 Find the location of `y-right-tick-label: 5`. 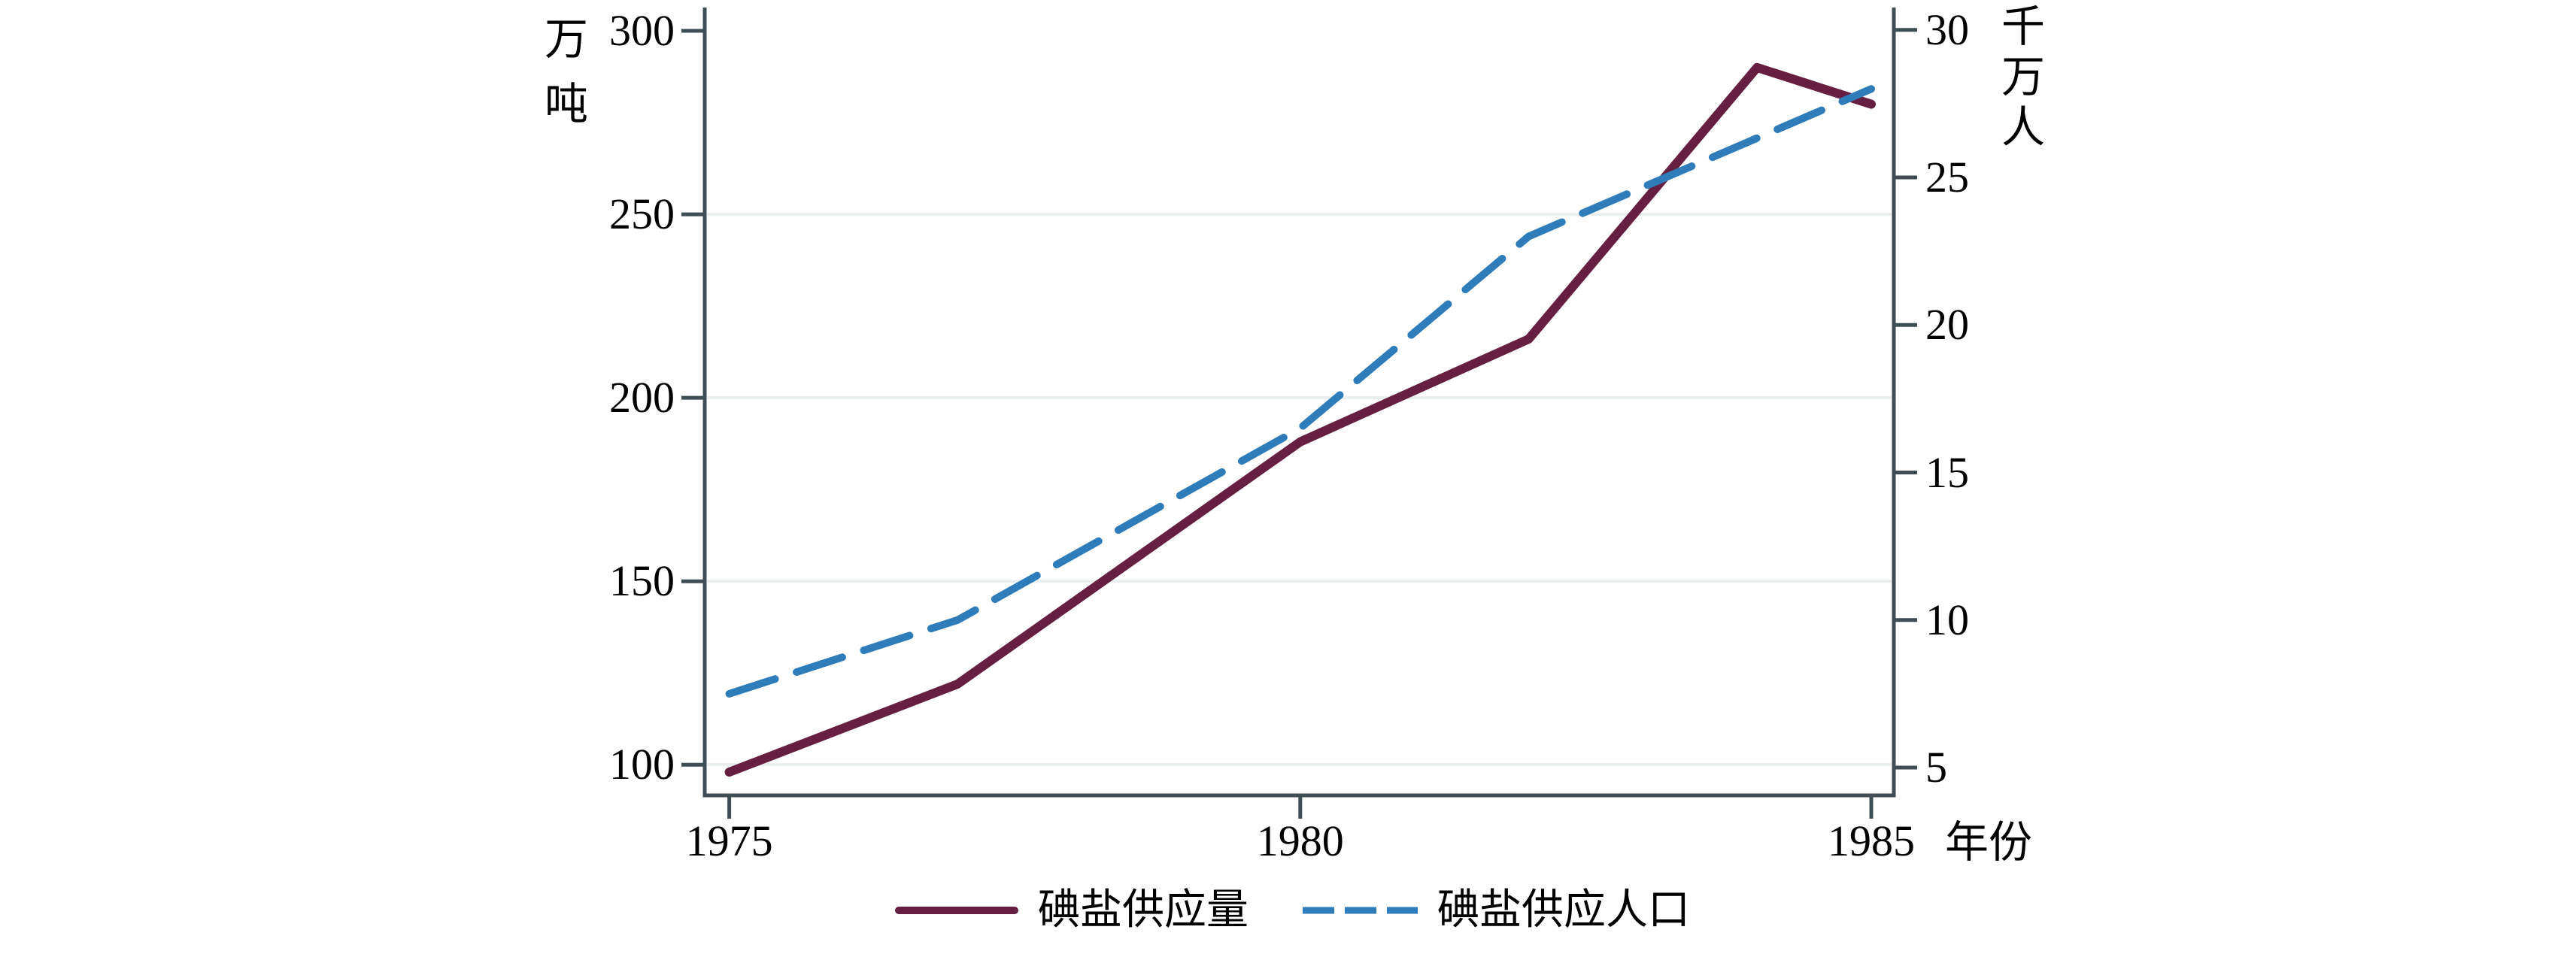

y-right-tick-label: 5 is located at coordinates (1936, 767).